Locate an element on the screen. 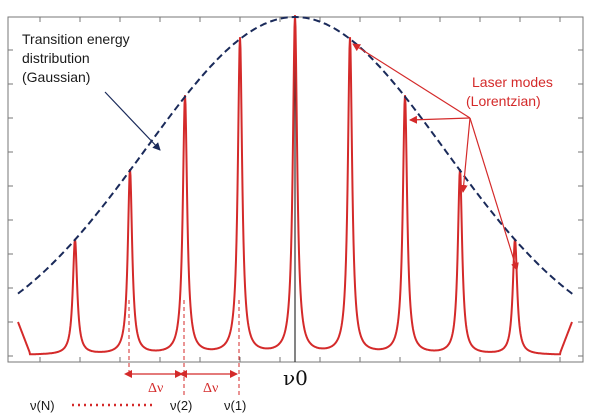  laser-label-line1: Laser modes is located at coordinates (512, 82).